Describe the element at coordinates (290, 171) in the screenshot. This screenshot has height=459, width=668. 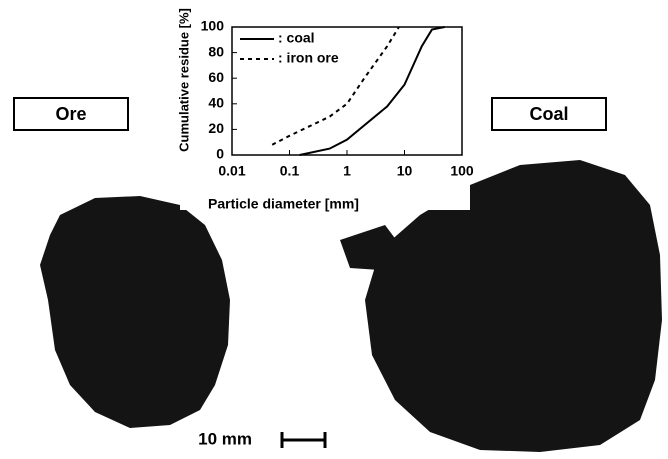
I see `x-tick-label: 0.1` at that location.